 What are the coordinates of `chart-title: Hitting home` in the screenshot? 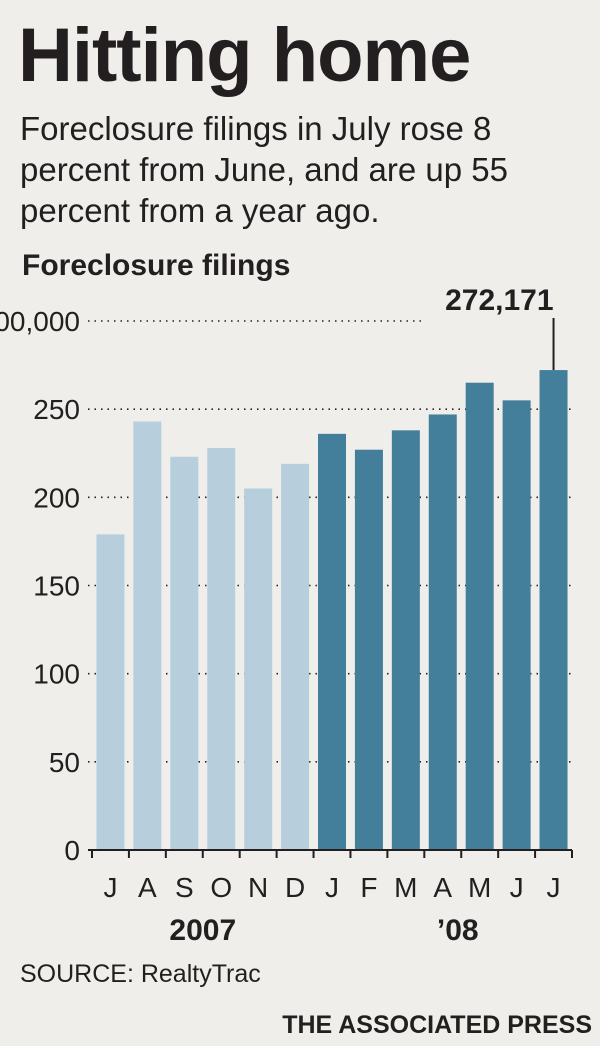 It's located at (244, 55).